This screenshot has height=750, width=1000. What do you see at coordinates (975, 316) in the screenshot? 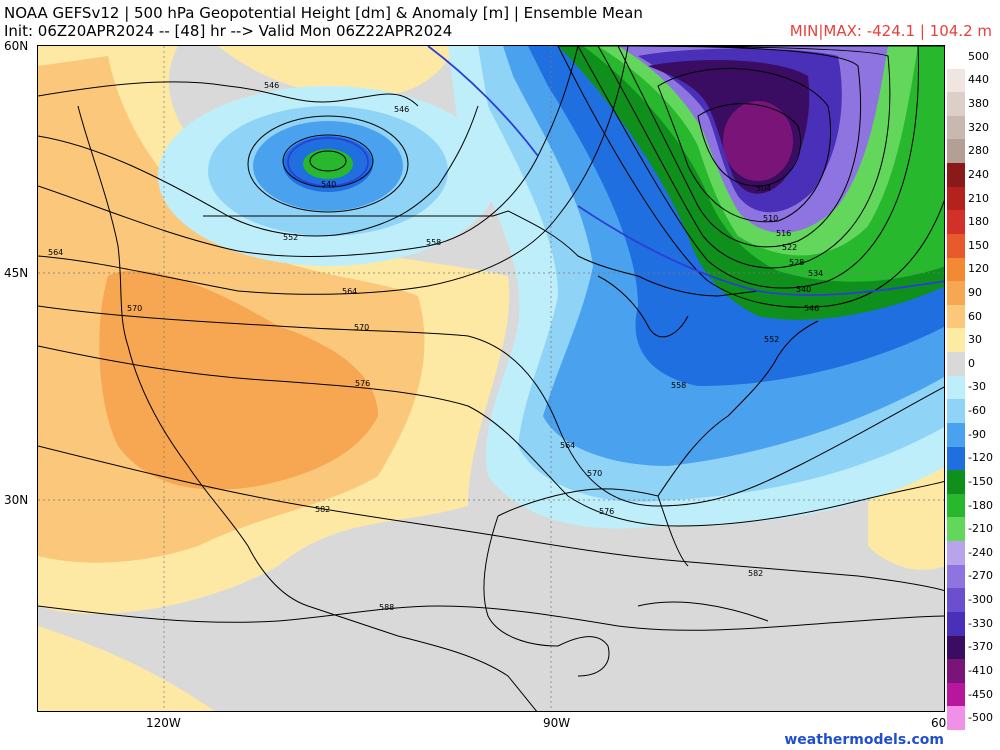
I see `colorbar-label: 60` at bounding box center [975, 316].